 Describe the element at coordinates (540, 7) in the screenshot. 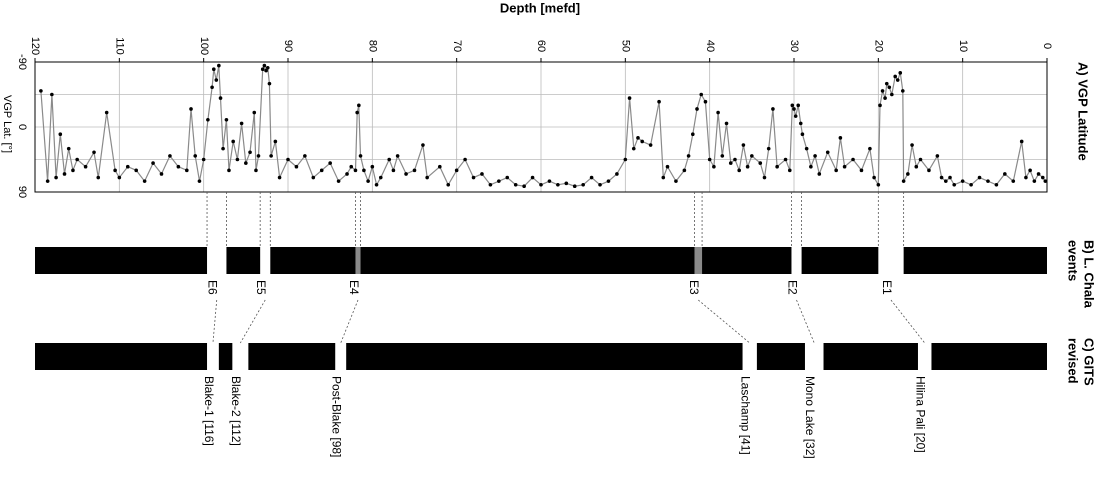

I see `chart-title: Depth [mefd]` at that location.